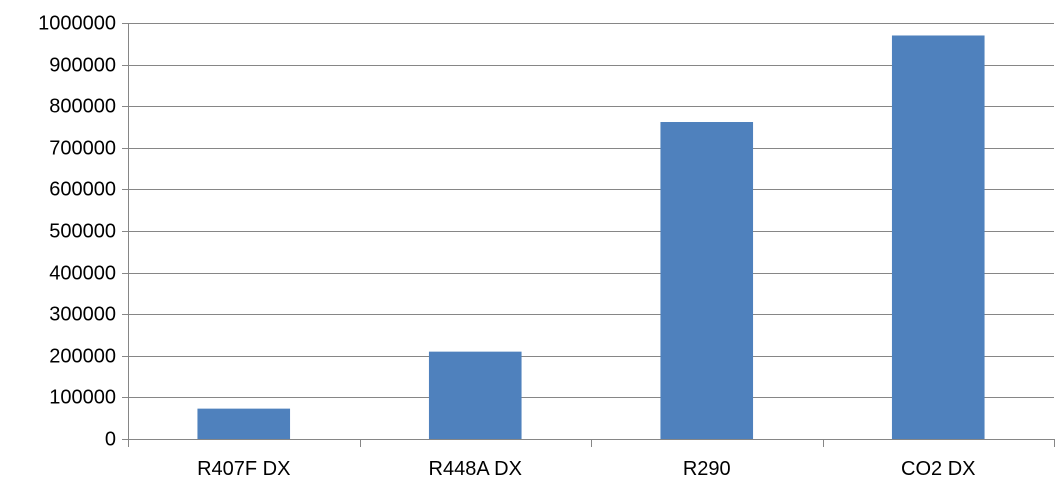 The width and height of the screenshot is (1056, 489). Describe the element at coordinates (938, 237) in the screenshot. I see `bar-co2-dx` at that location.